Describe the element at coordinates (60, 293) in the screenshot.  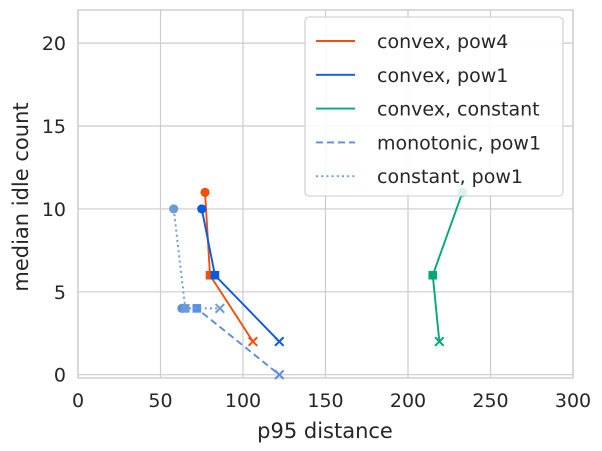
I see `y-tick-label: 5` at that location.